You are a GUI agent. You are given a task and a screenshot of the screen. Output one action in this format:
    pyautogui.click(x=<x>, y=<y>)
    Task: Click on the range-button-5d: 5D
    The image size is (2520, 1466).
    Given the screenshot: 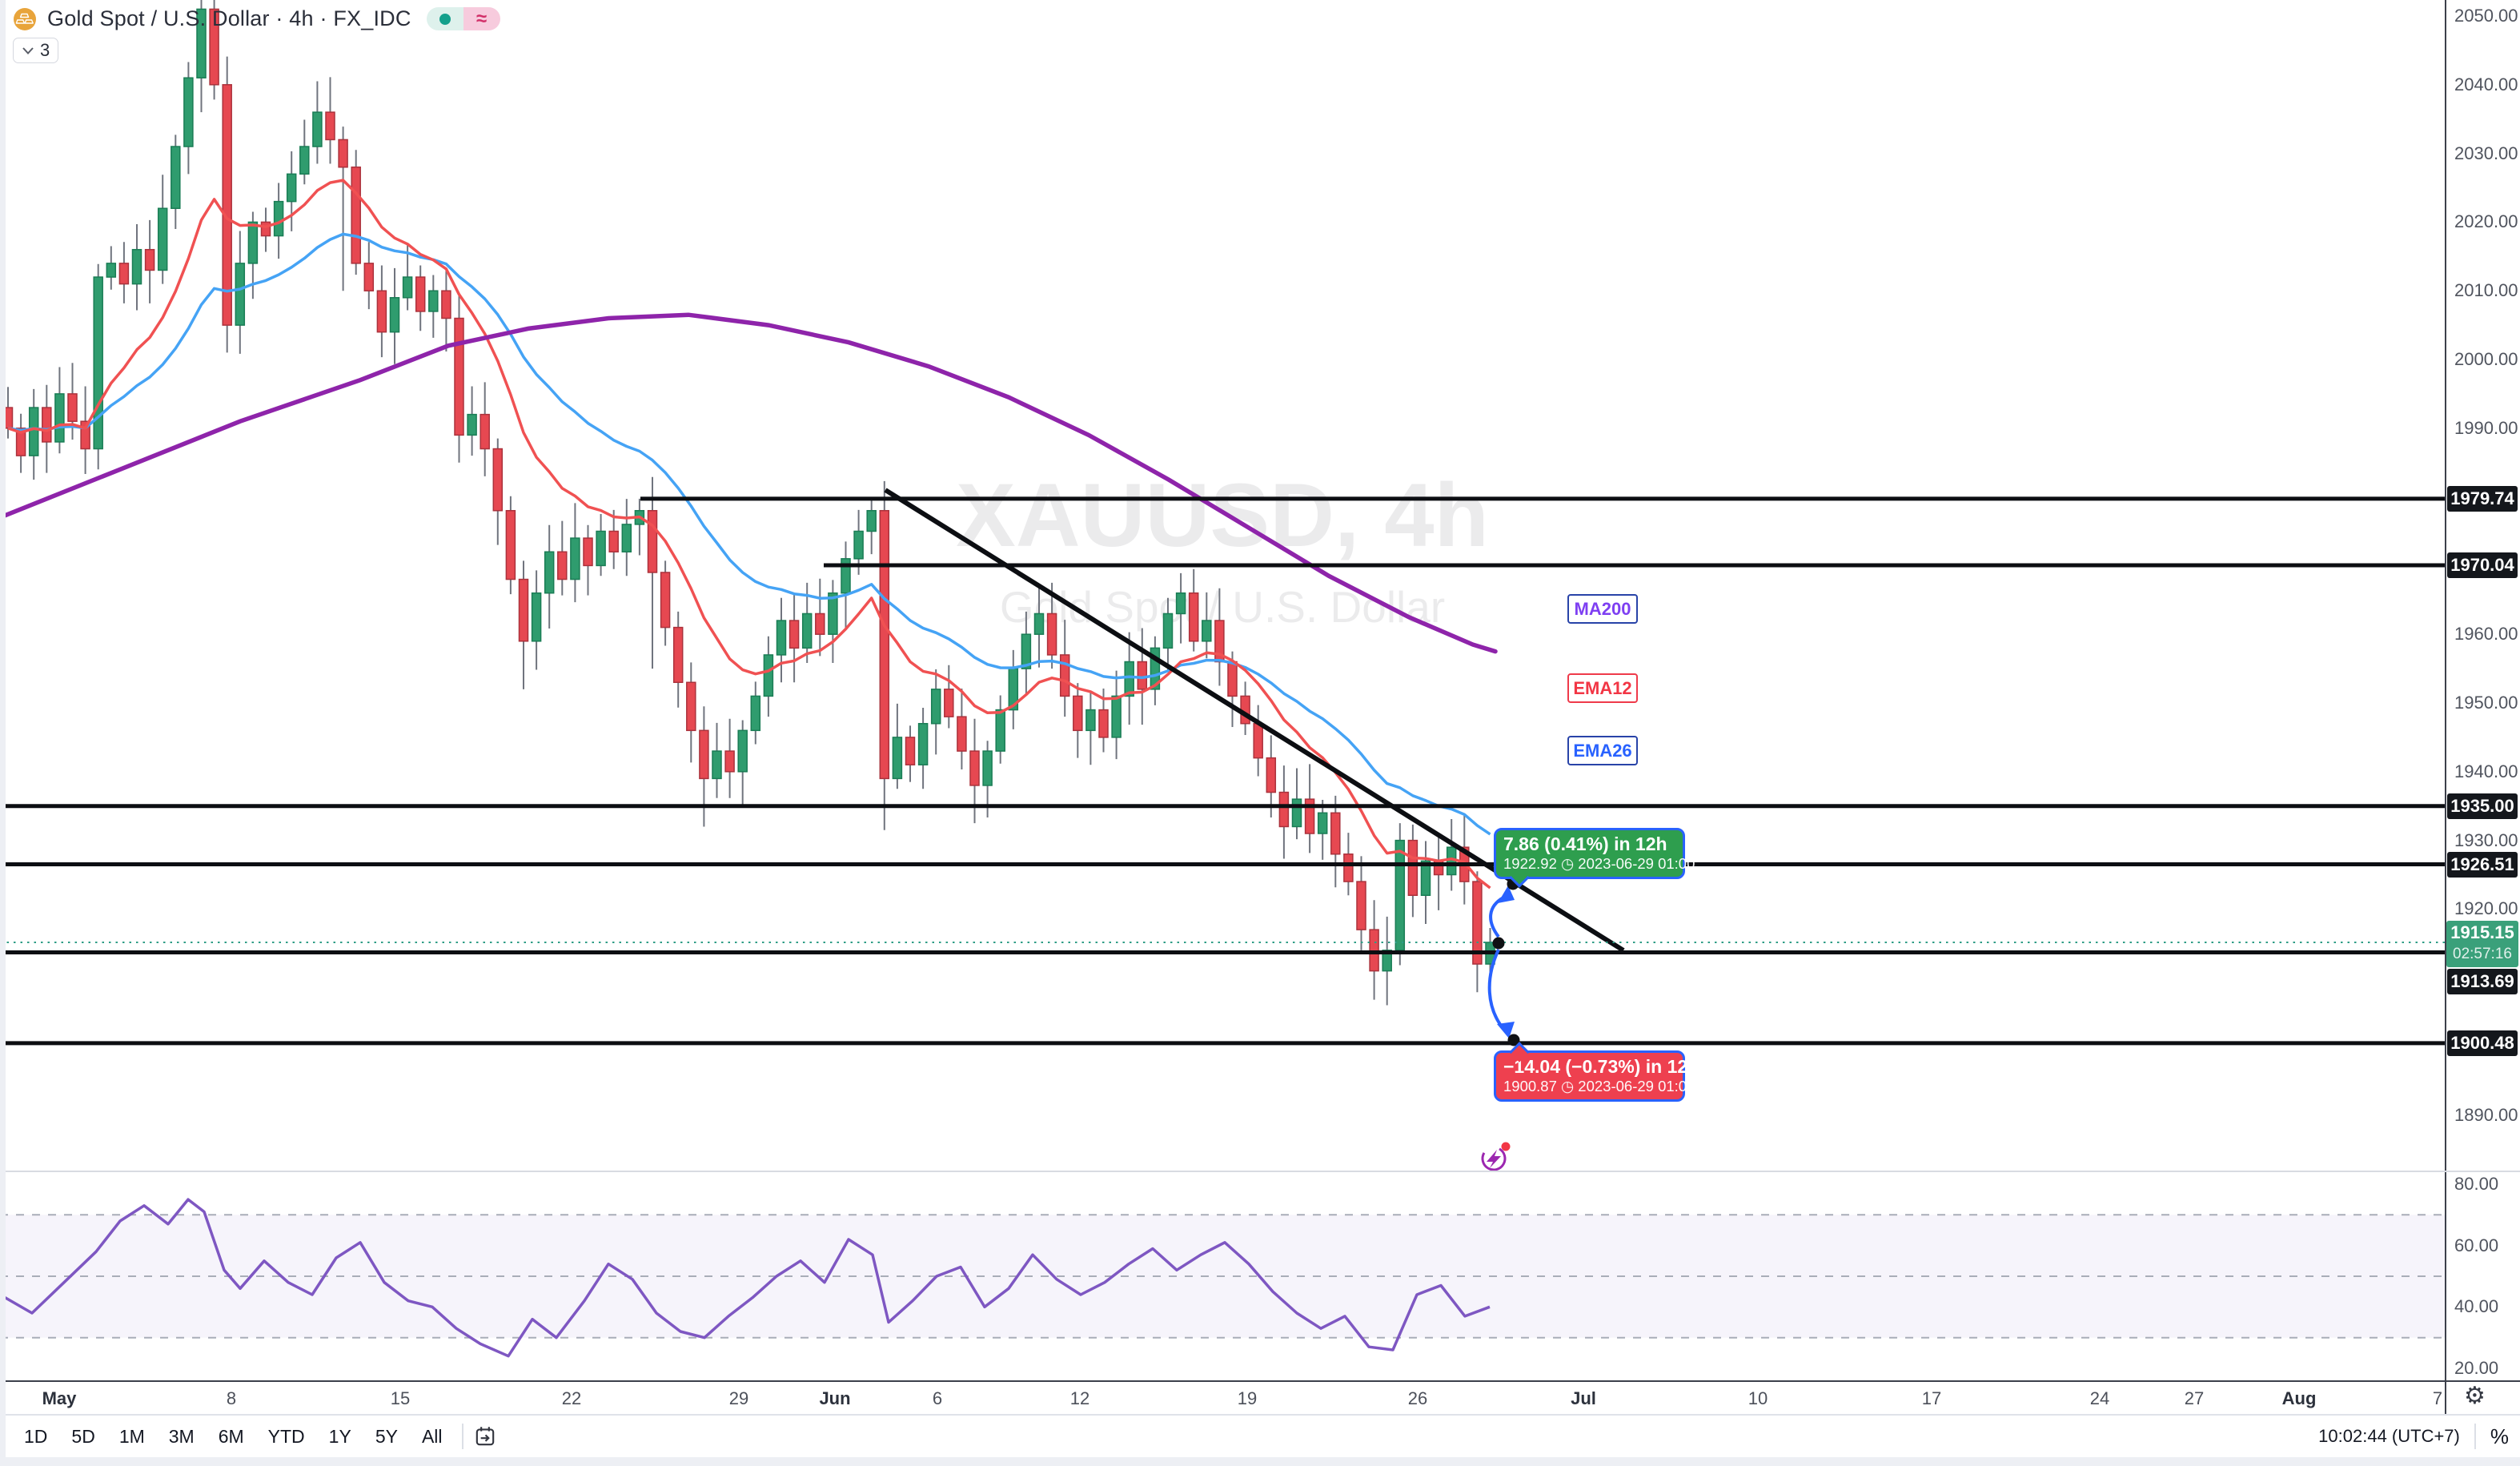 What is the action you would take?
    pyautogui.click(x=83, y=1436)
    